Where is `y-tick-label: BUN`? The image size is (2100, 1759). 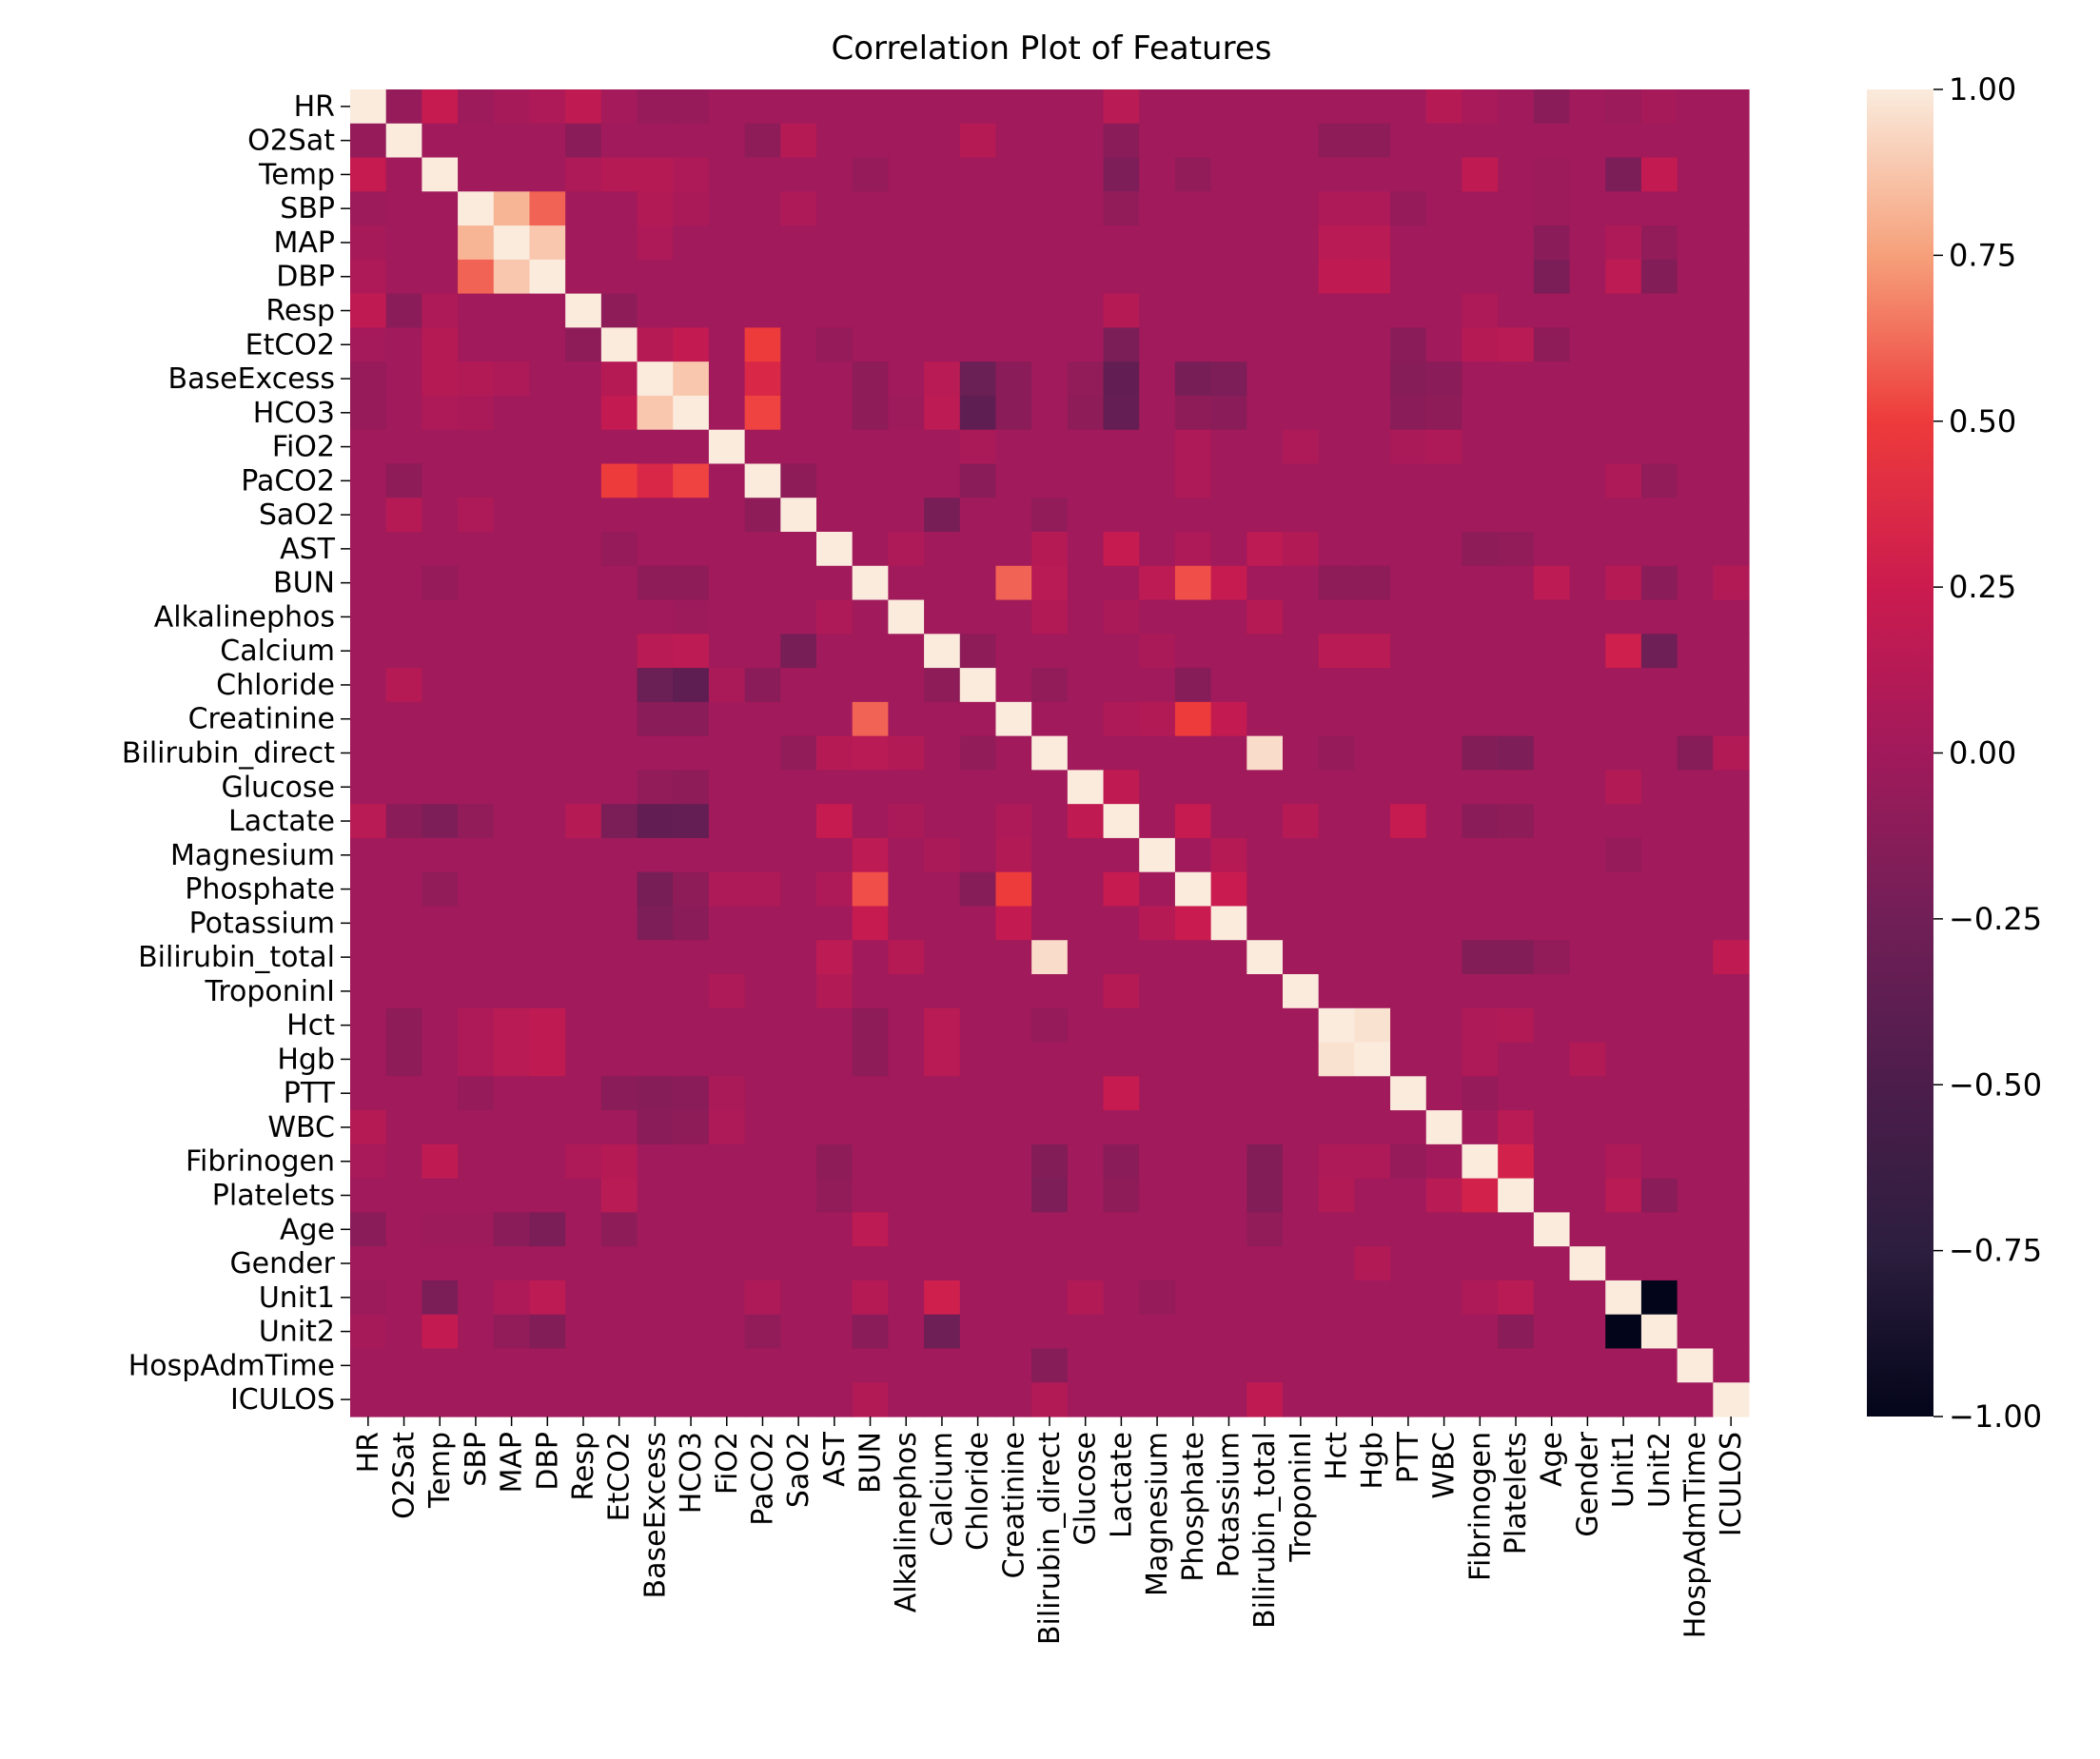
y-tick-label: BUN is located at coordinates (304, 583).